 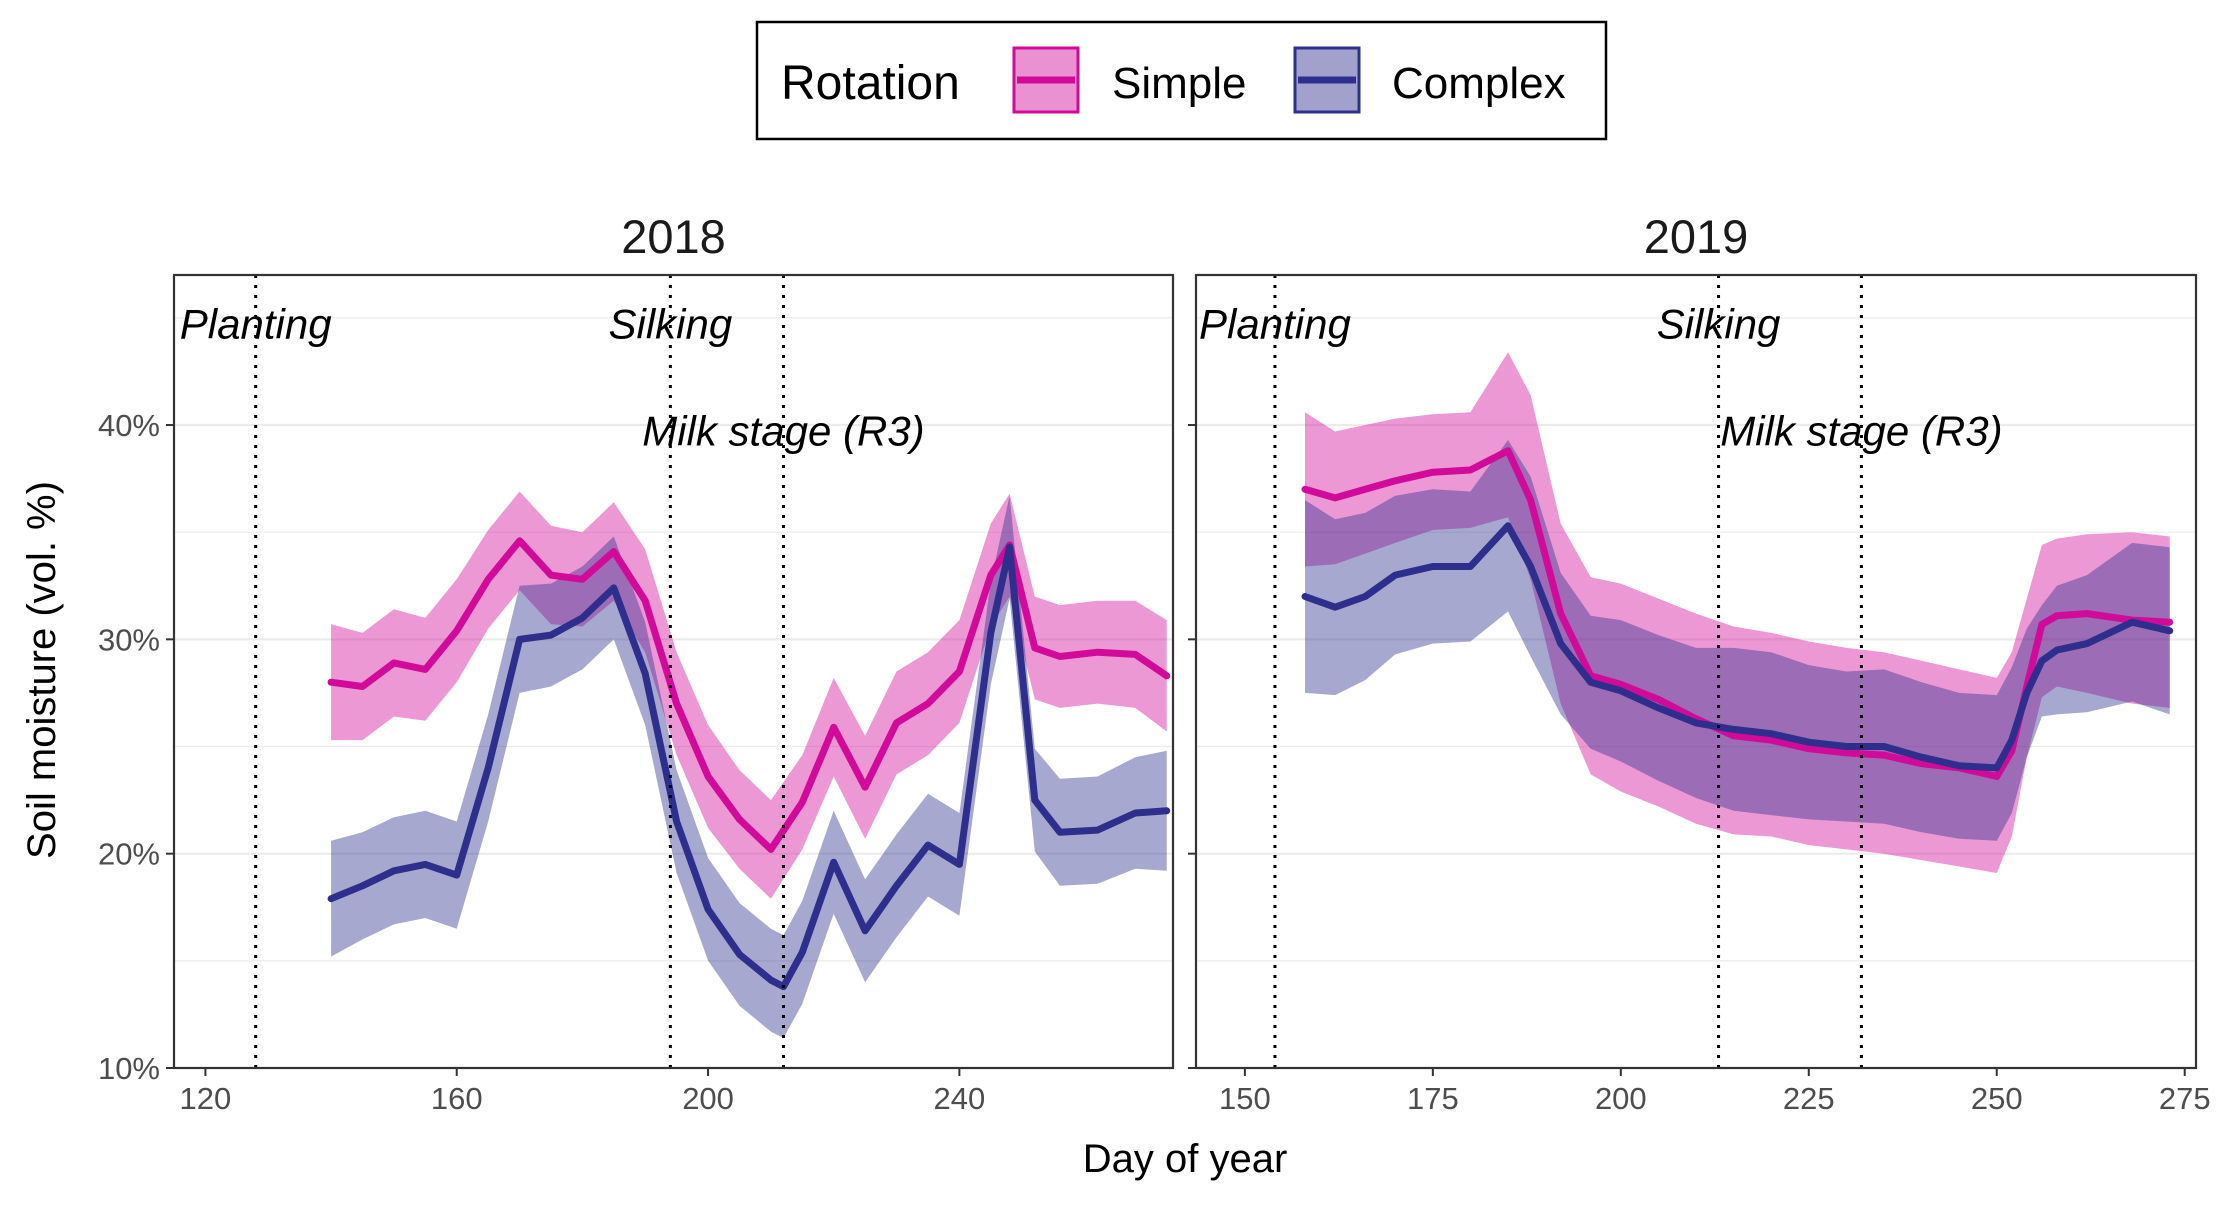 What do you see at coordinates (129, 639) in the screenshot?
I see `y-tick-label: 30%` at bounding box center [129, 639].